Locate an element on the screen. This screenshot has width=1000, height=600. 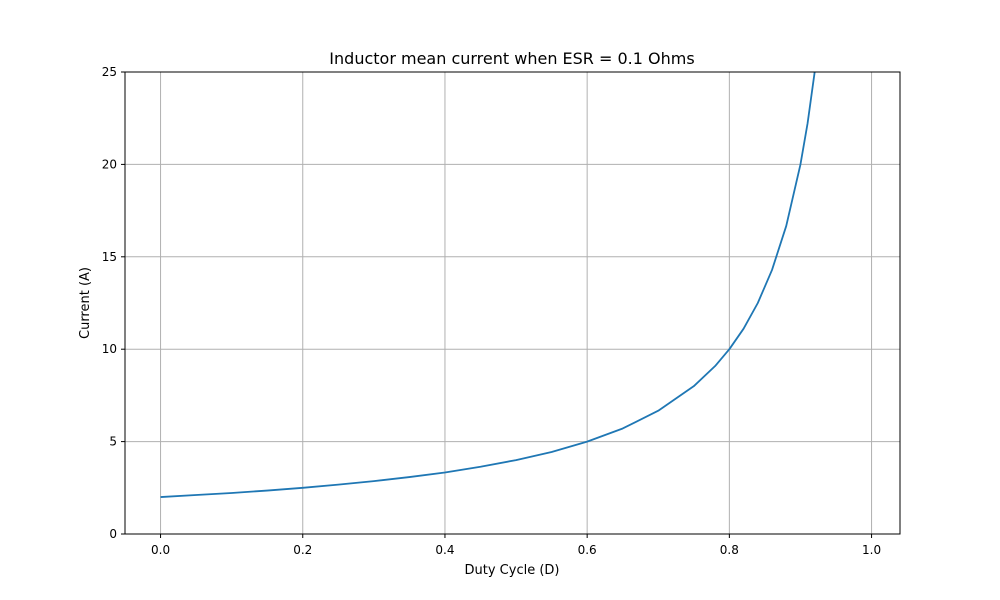
y-tick-label: 0 is located at coordinates (113, 534).